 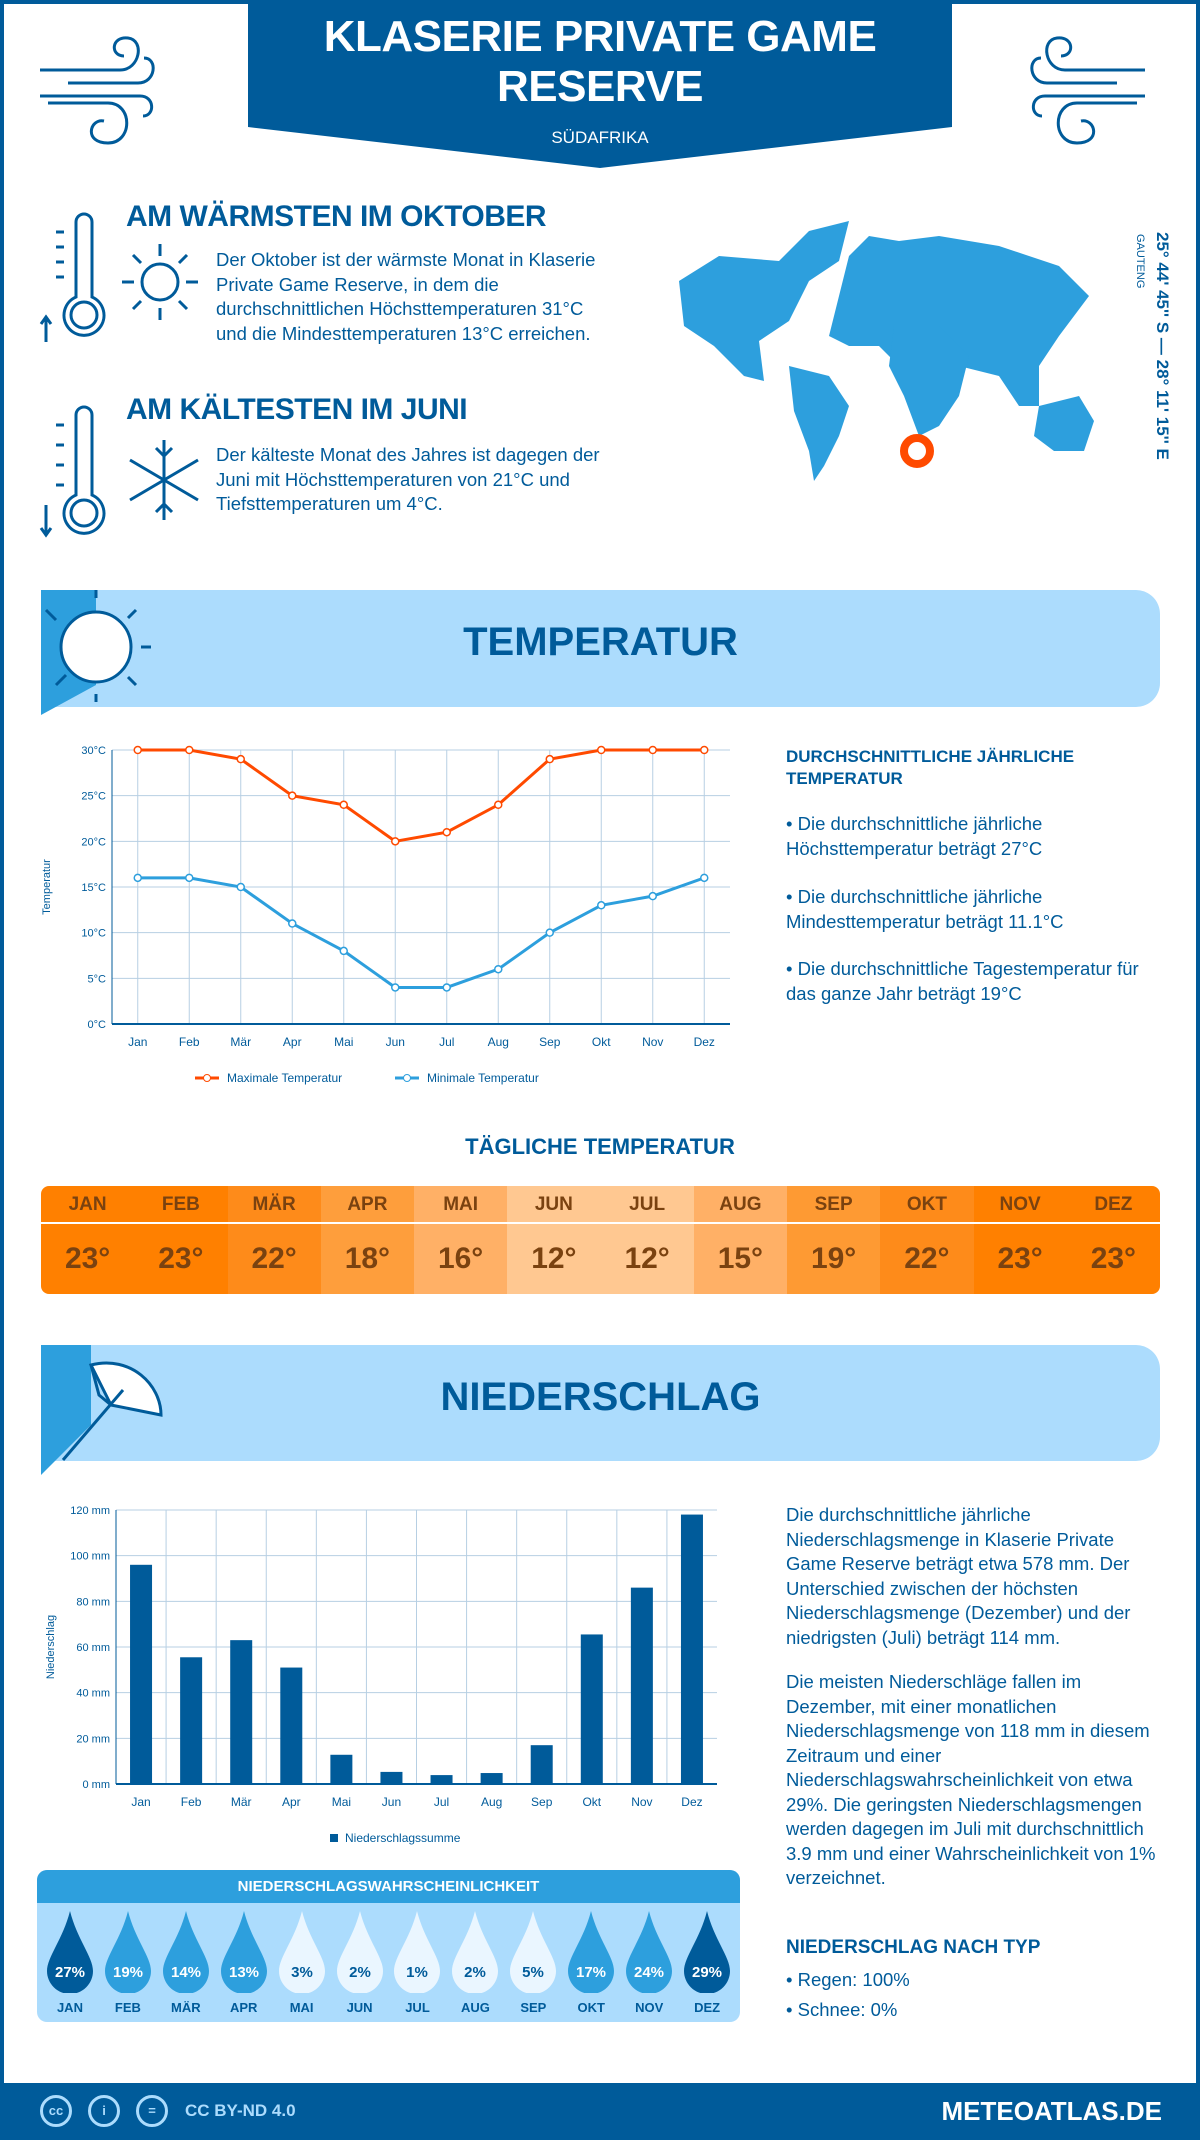 I want to click on daily-month: MÄR, so click(x=274, y=1205).